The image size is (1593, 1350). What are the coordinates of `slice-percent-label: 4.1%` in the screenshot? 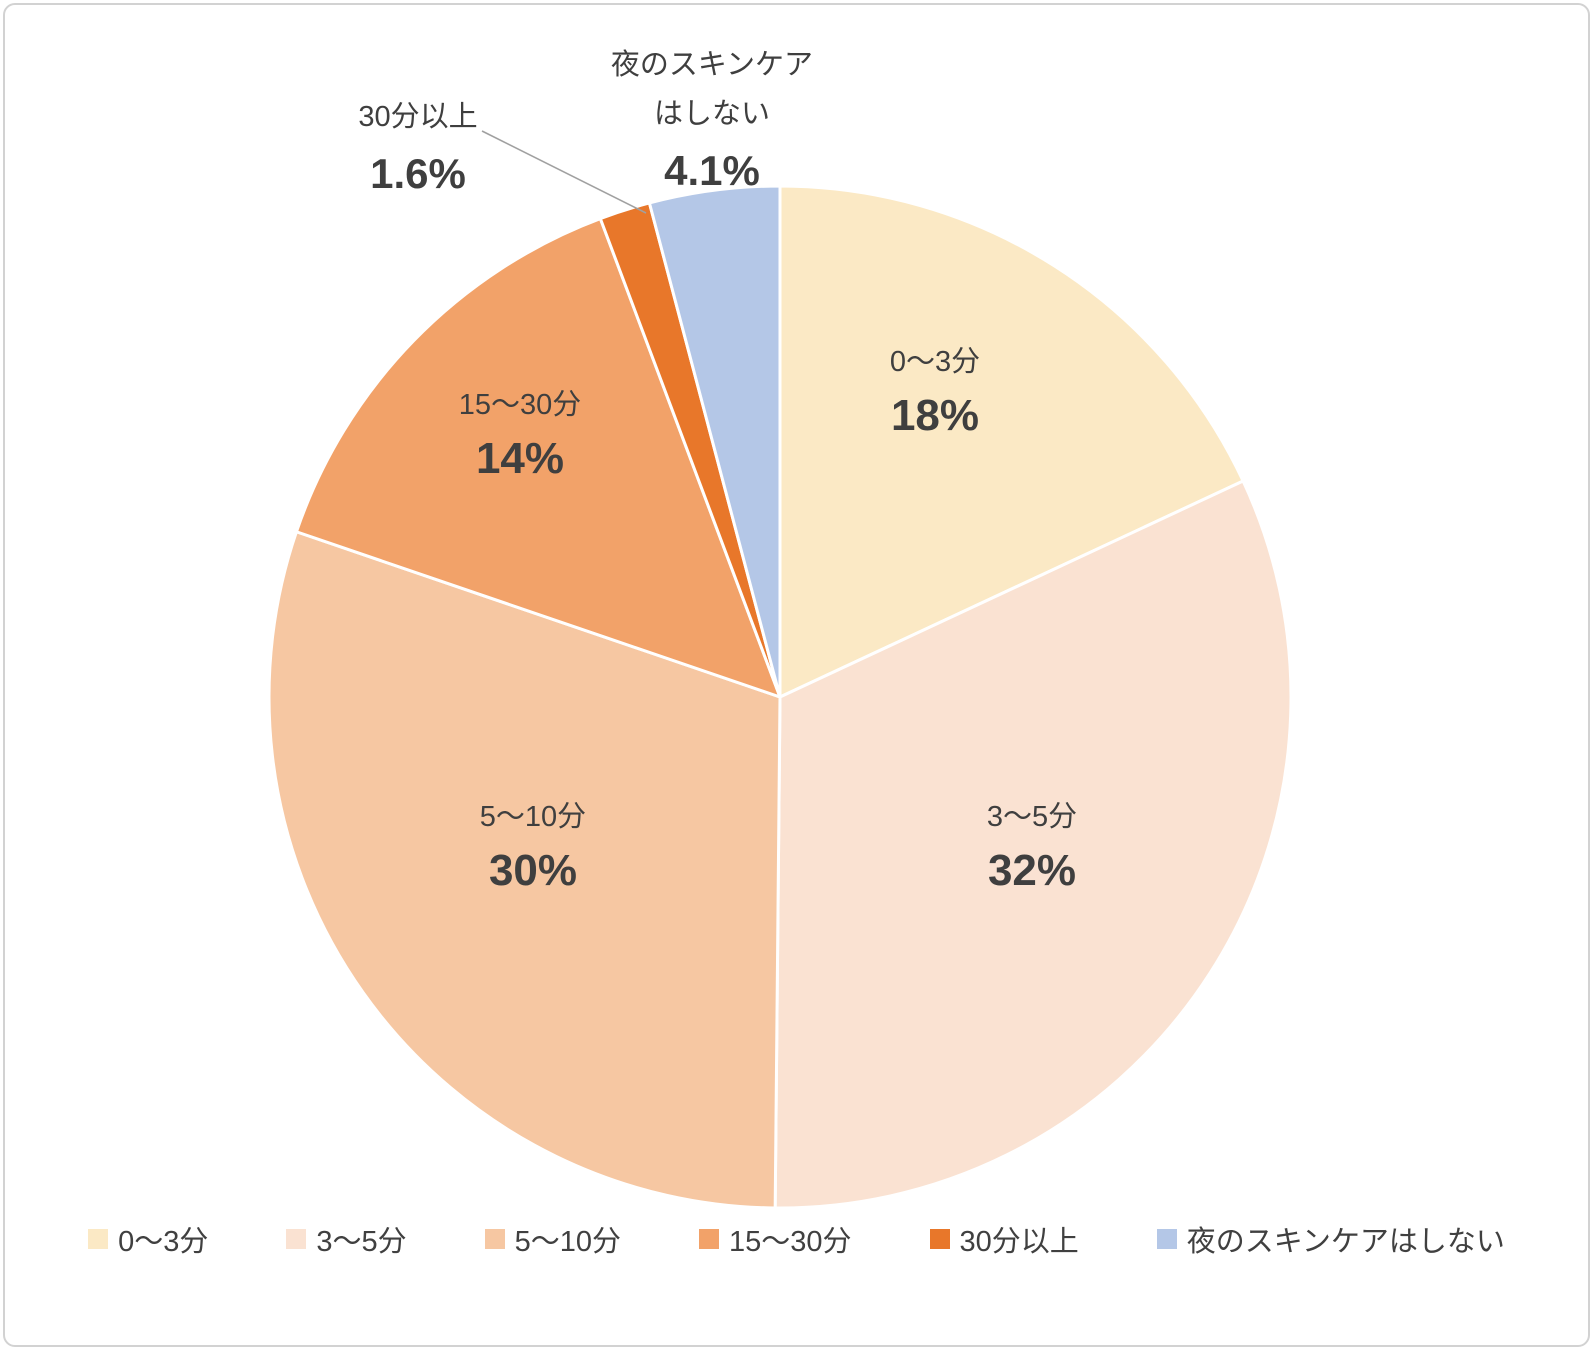 It's located at (712, 170).